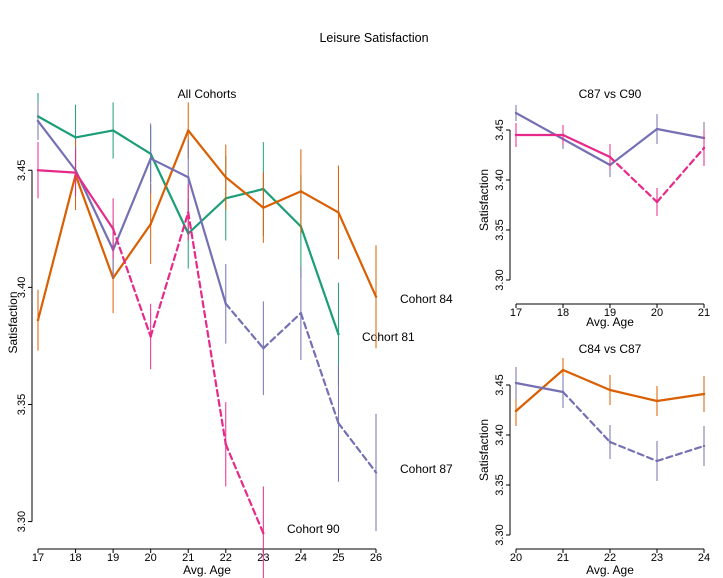  What do you see at coordinates (657, 558) in the screenshot?
I see `x-tick-label: 23` at bounding box center [657, 558].